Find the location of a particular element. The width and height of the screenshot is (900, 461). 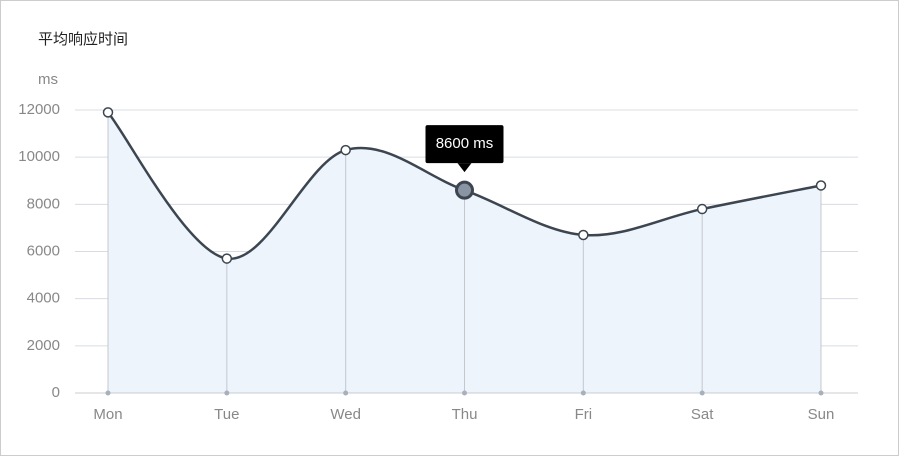

y-tick-label: 2000 is located at coordinates (43, 345).